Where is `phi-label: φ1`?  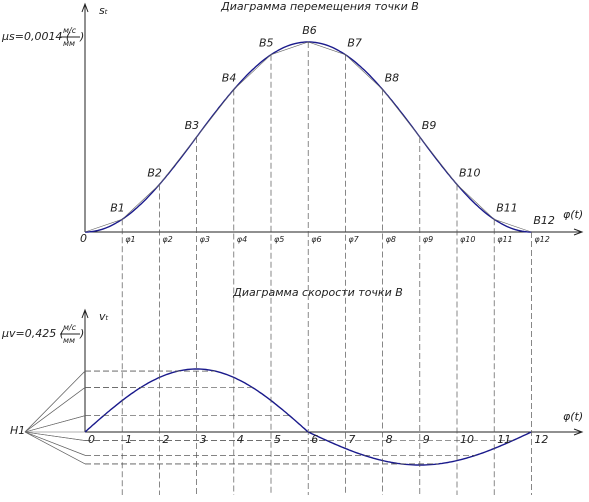
phi-label: φ1 is located at coordinates (130, 239).